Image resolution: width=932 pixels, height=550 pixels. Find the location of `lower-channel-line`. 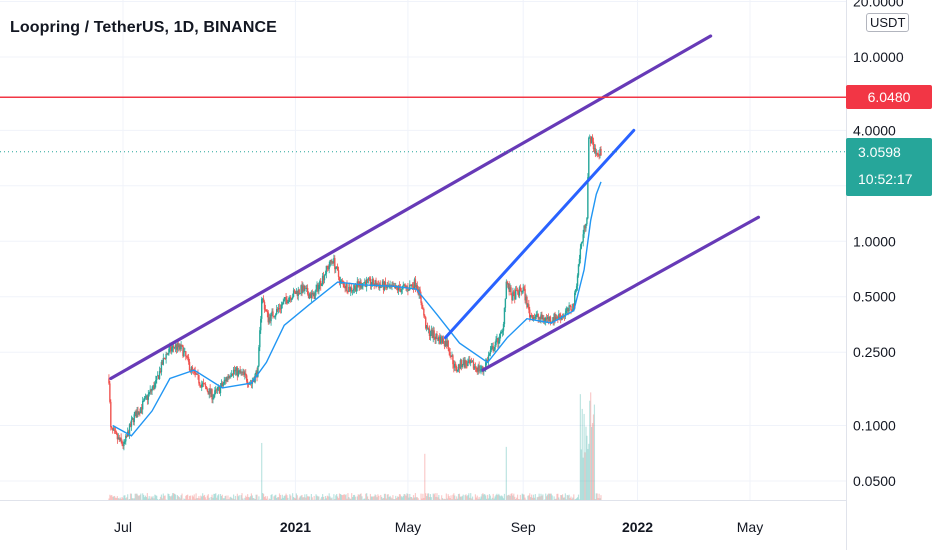

lower-channel-line is located at coordinates (621, 293).